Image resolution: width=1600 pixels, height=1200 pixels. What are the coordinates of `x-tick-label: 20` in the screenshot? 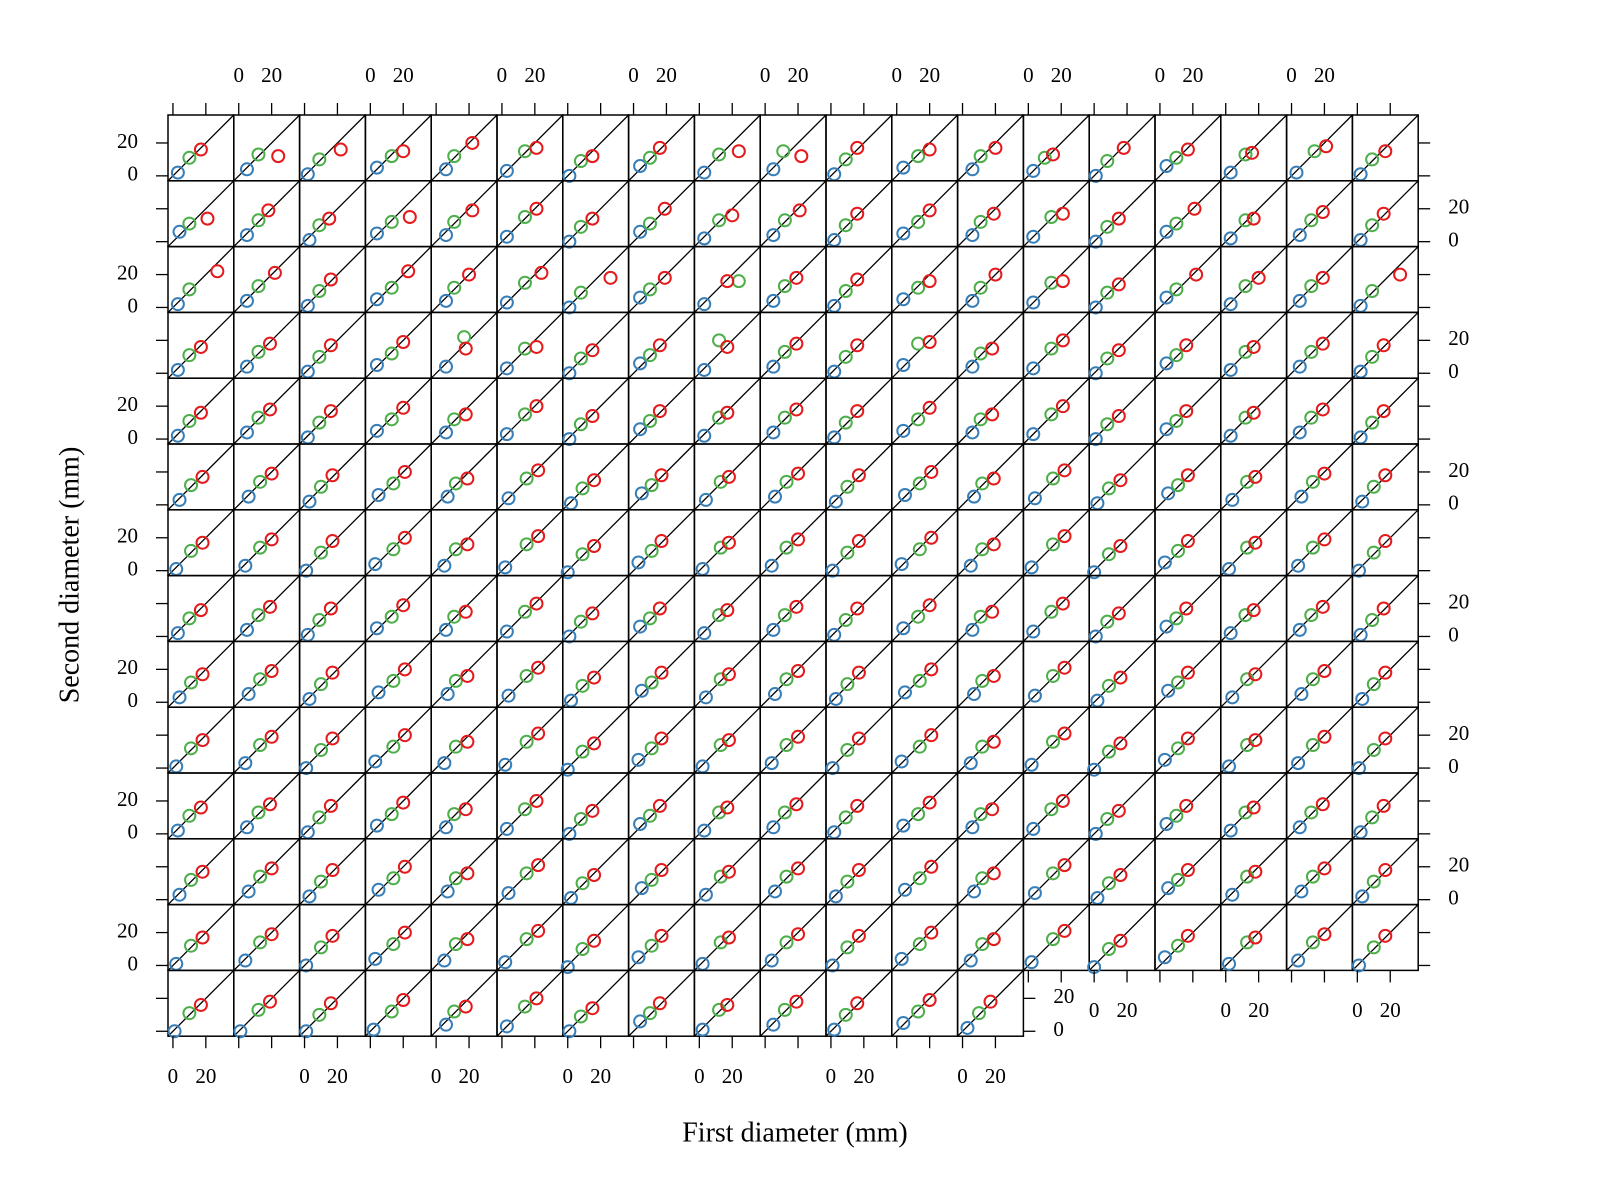 It's located at (337, 1076).